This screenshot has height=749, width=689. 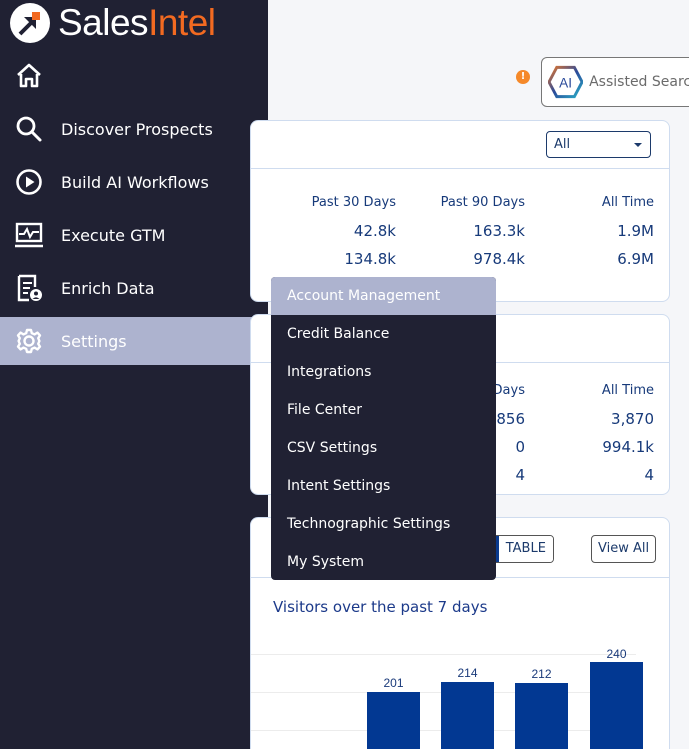 What do you see at coordinates (374, 231) in the screenshot?
I see `stat-value: 42.8k` at bounding box center [374, 231].